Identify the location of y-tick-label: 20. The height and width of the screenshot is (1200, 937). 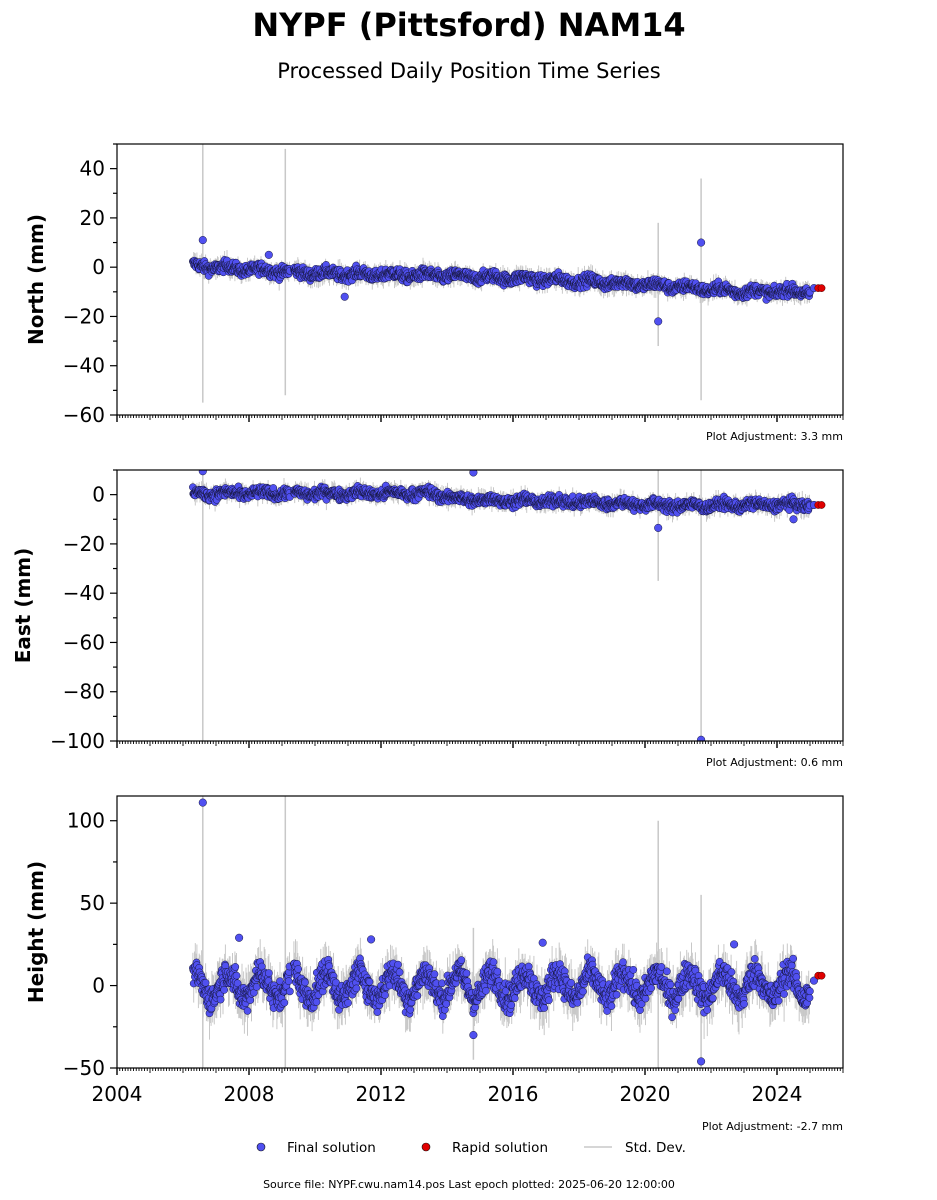
(92, 218).